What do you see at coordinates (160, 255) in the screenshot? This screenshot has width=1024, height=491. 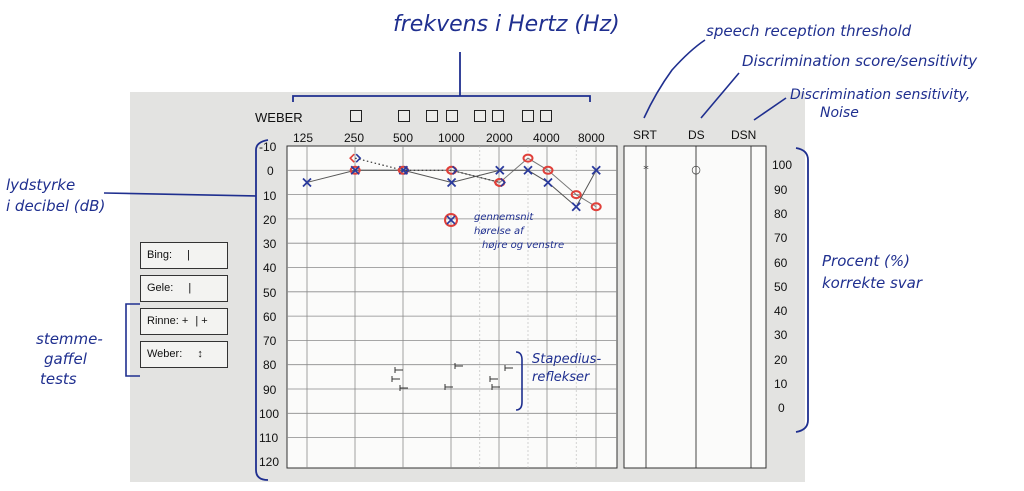 I see `bing-label: Bing:` at bounding box center [160, 255].